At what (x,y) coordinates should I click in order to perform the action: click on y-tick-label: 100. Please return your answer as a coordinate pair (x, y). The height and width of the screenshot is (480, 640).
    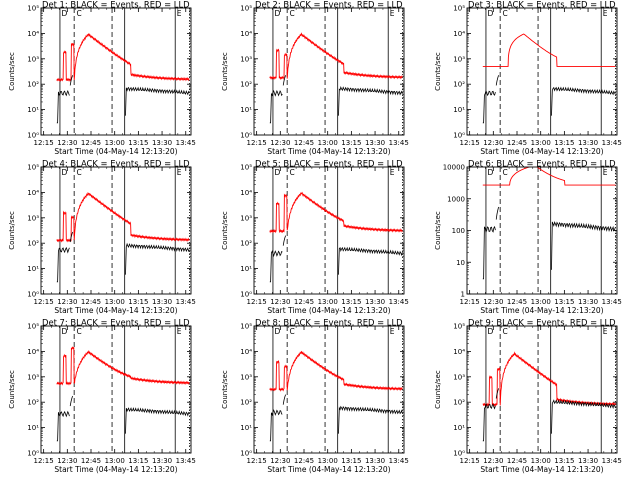
    Looking at the image, I should click on (458, 231).